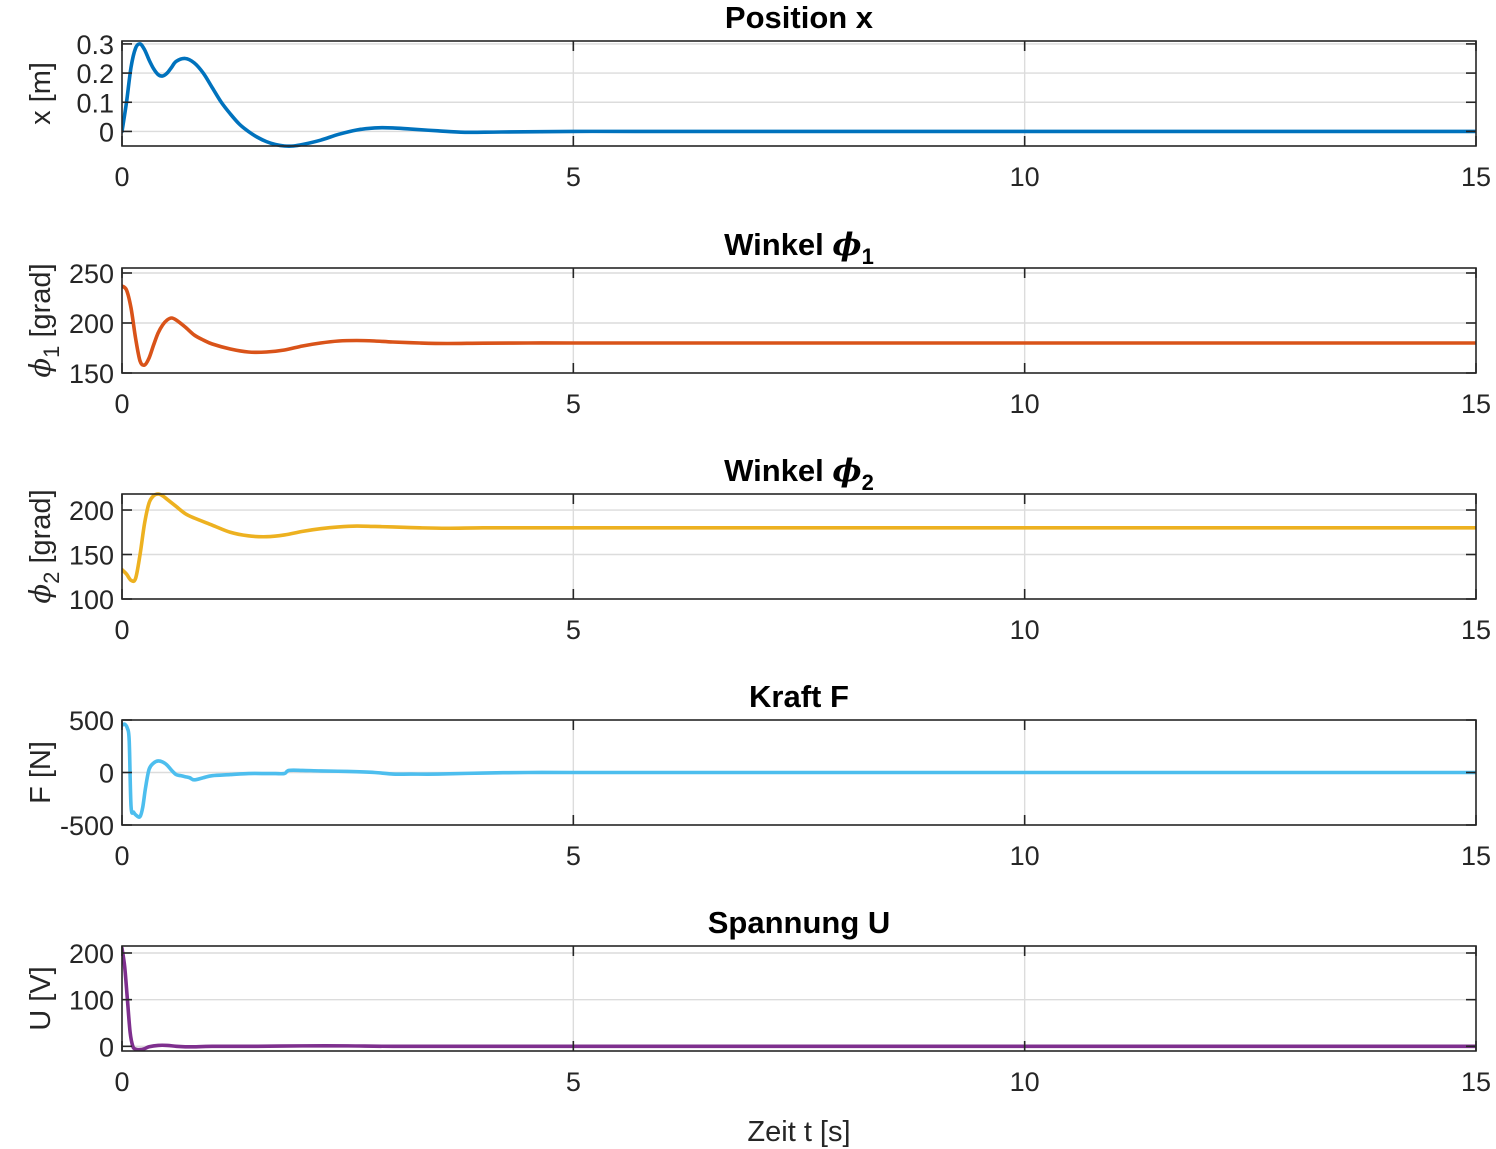  What do you see at coordinates (43, 320) in the screenshot?
I see `y-axis-label: ϕ1 [grad]` at bounding box center [43, 320].